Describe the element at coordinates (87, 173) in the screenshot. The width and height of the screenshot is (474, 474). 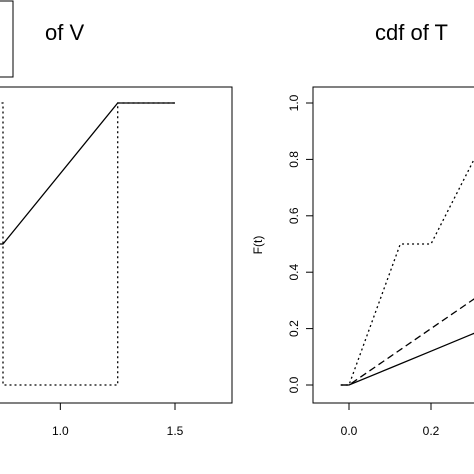
I see `chart-left-series-solid-line` at that location.